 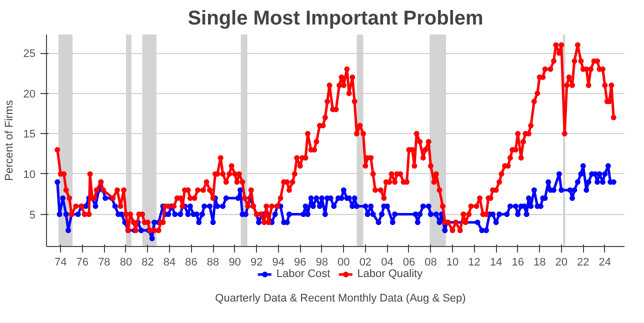 I want to click on x-tick-label: 92, so click(x=256, y=262).